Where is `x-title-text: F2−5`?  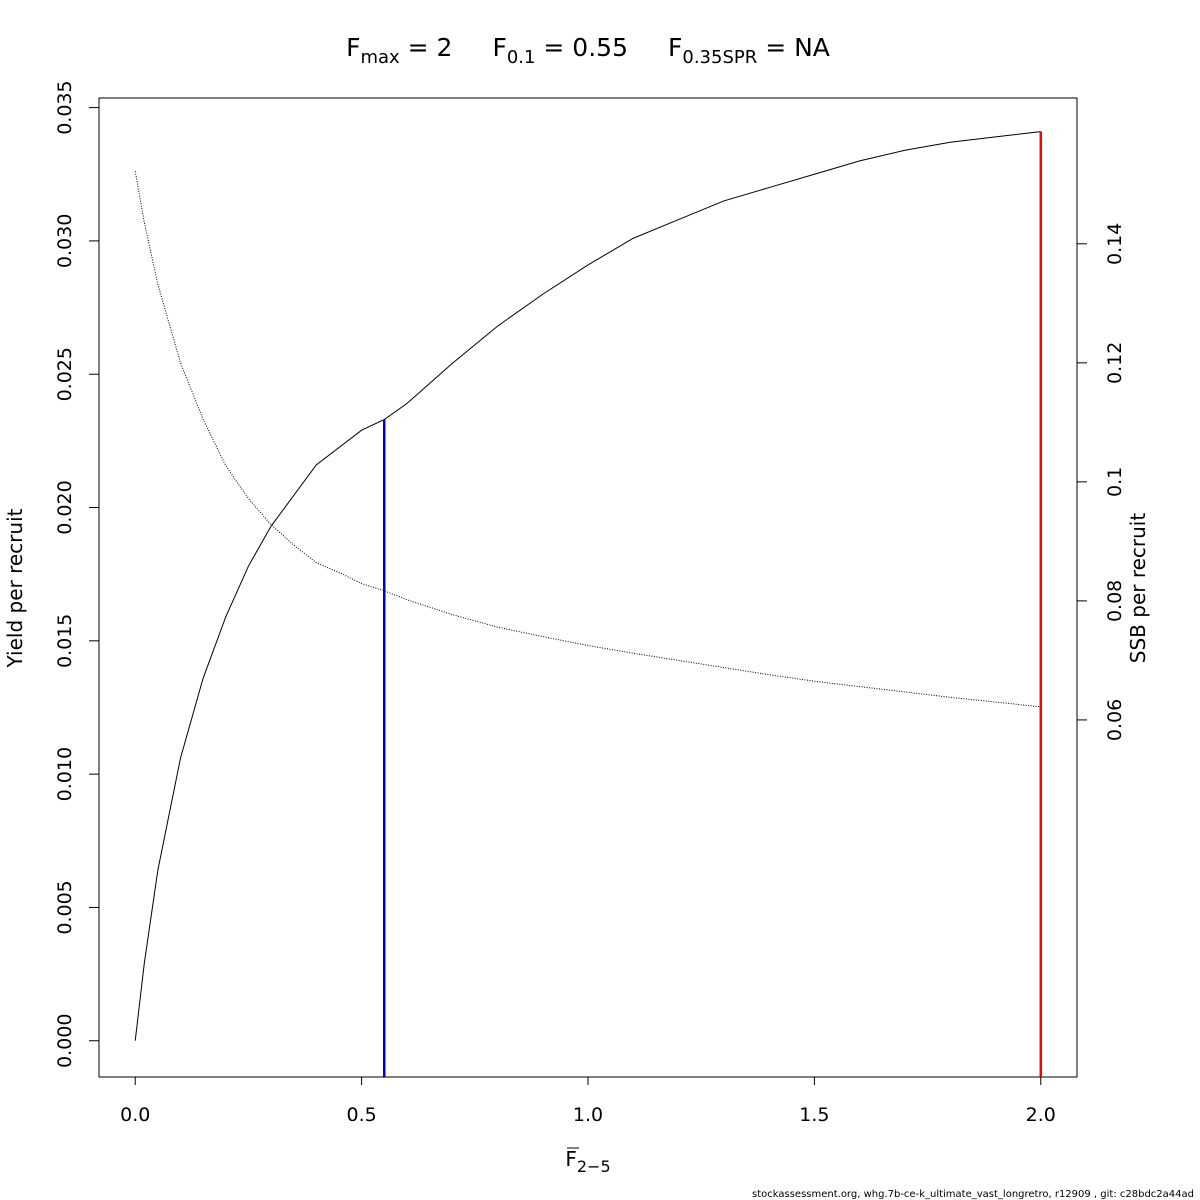
x-title-text: F2−5 is located at coordinates (587, 1161).